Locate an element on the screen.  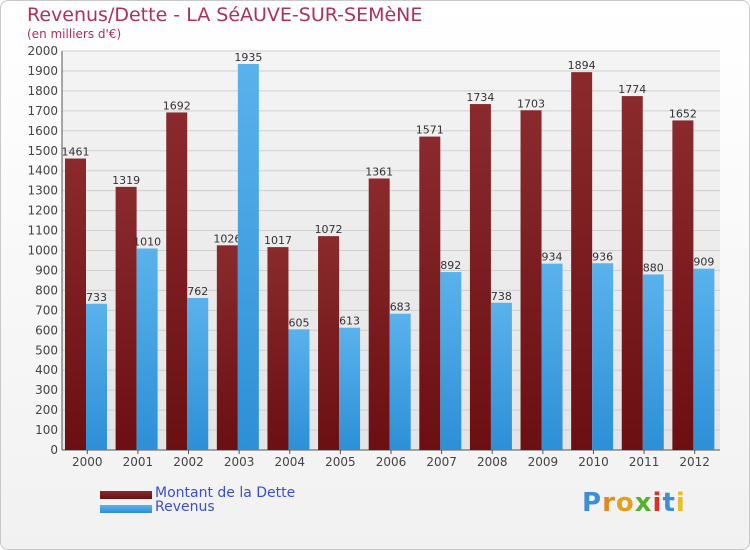
logo-letter: P is located at coordinates (592, 503).